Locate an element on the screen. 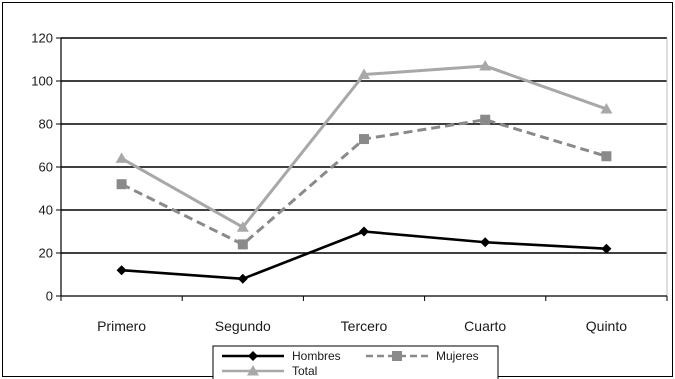 The height and width of the screenshot is (379, 675). series-hombres is located at coordinates (364, 255).